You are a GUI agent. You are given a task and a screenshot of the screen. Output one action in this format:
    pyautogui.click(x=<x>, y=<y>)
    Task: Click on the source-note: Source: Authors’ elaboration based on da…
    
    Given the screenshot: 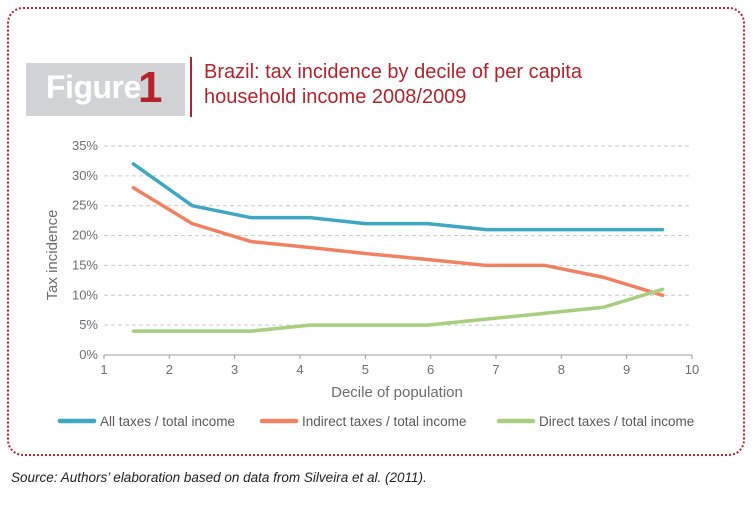 What is the action you would take?
    pyautogui.click(x=219, y=477)
    